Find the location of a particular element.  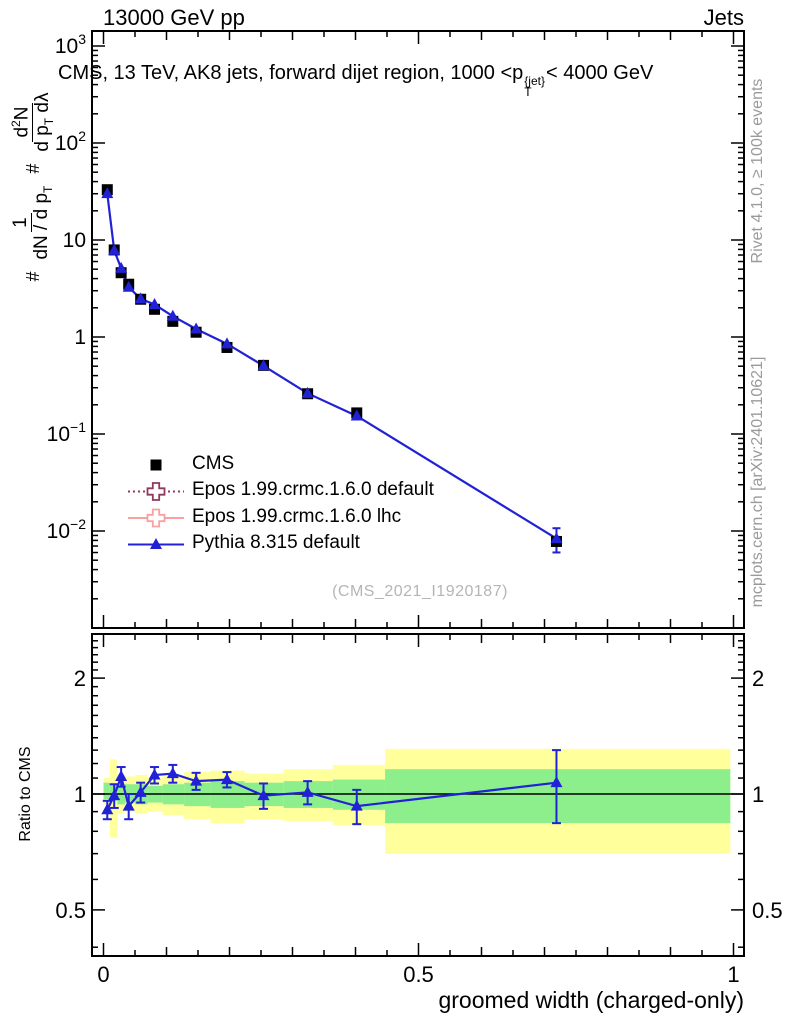

main-y-tick-label: 10⁻² is located at coordinates (67, 529).